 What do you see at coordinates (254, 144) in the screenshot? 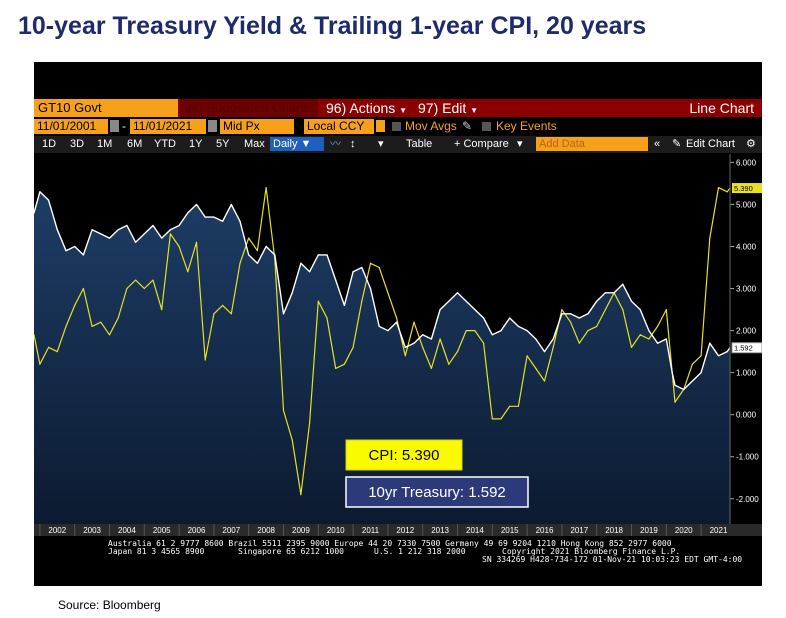
I see `period-max: Max` at bounding box center [254, 144].